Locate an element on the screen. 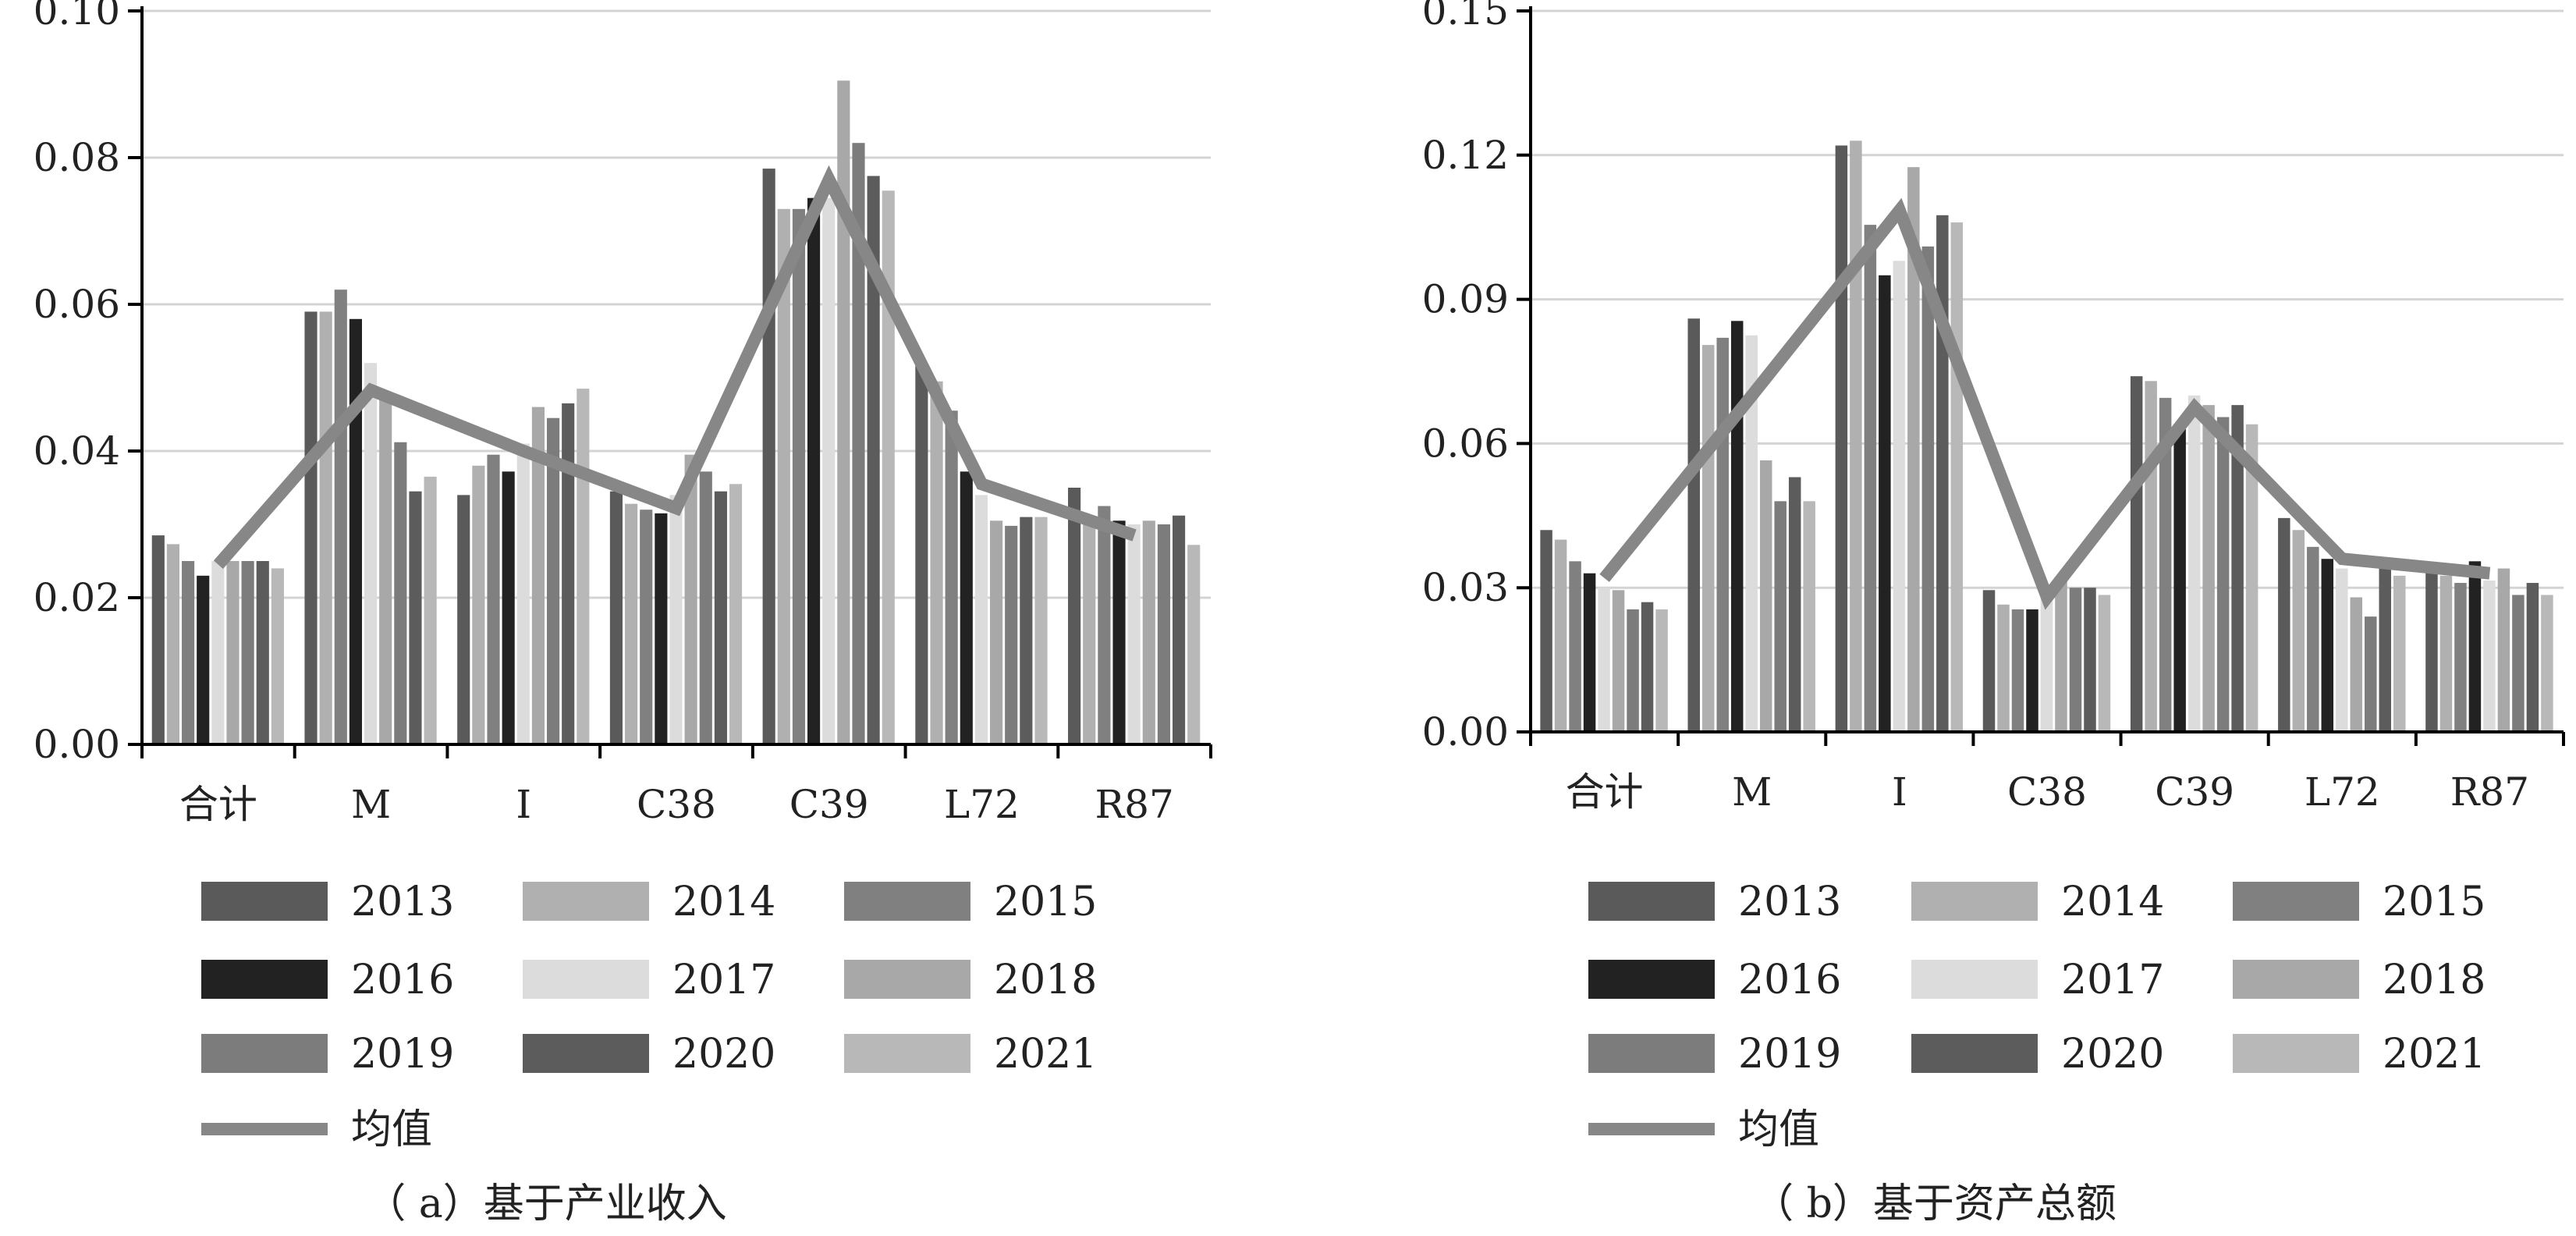 Image resolution: width=2576 pixels, height=1236 pixels. legend-label: 均值 is located at coordinates (1778, 1129).